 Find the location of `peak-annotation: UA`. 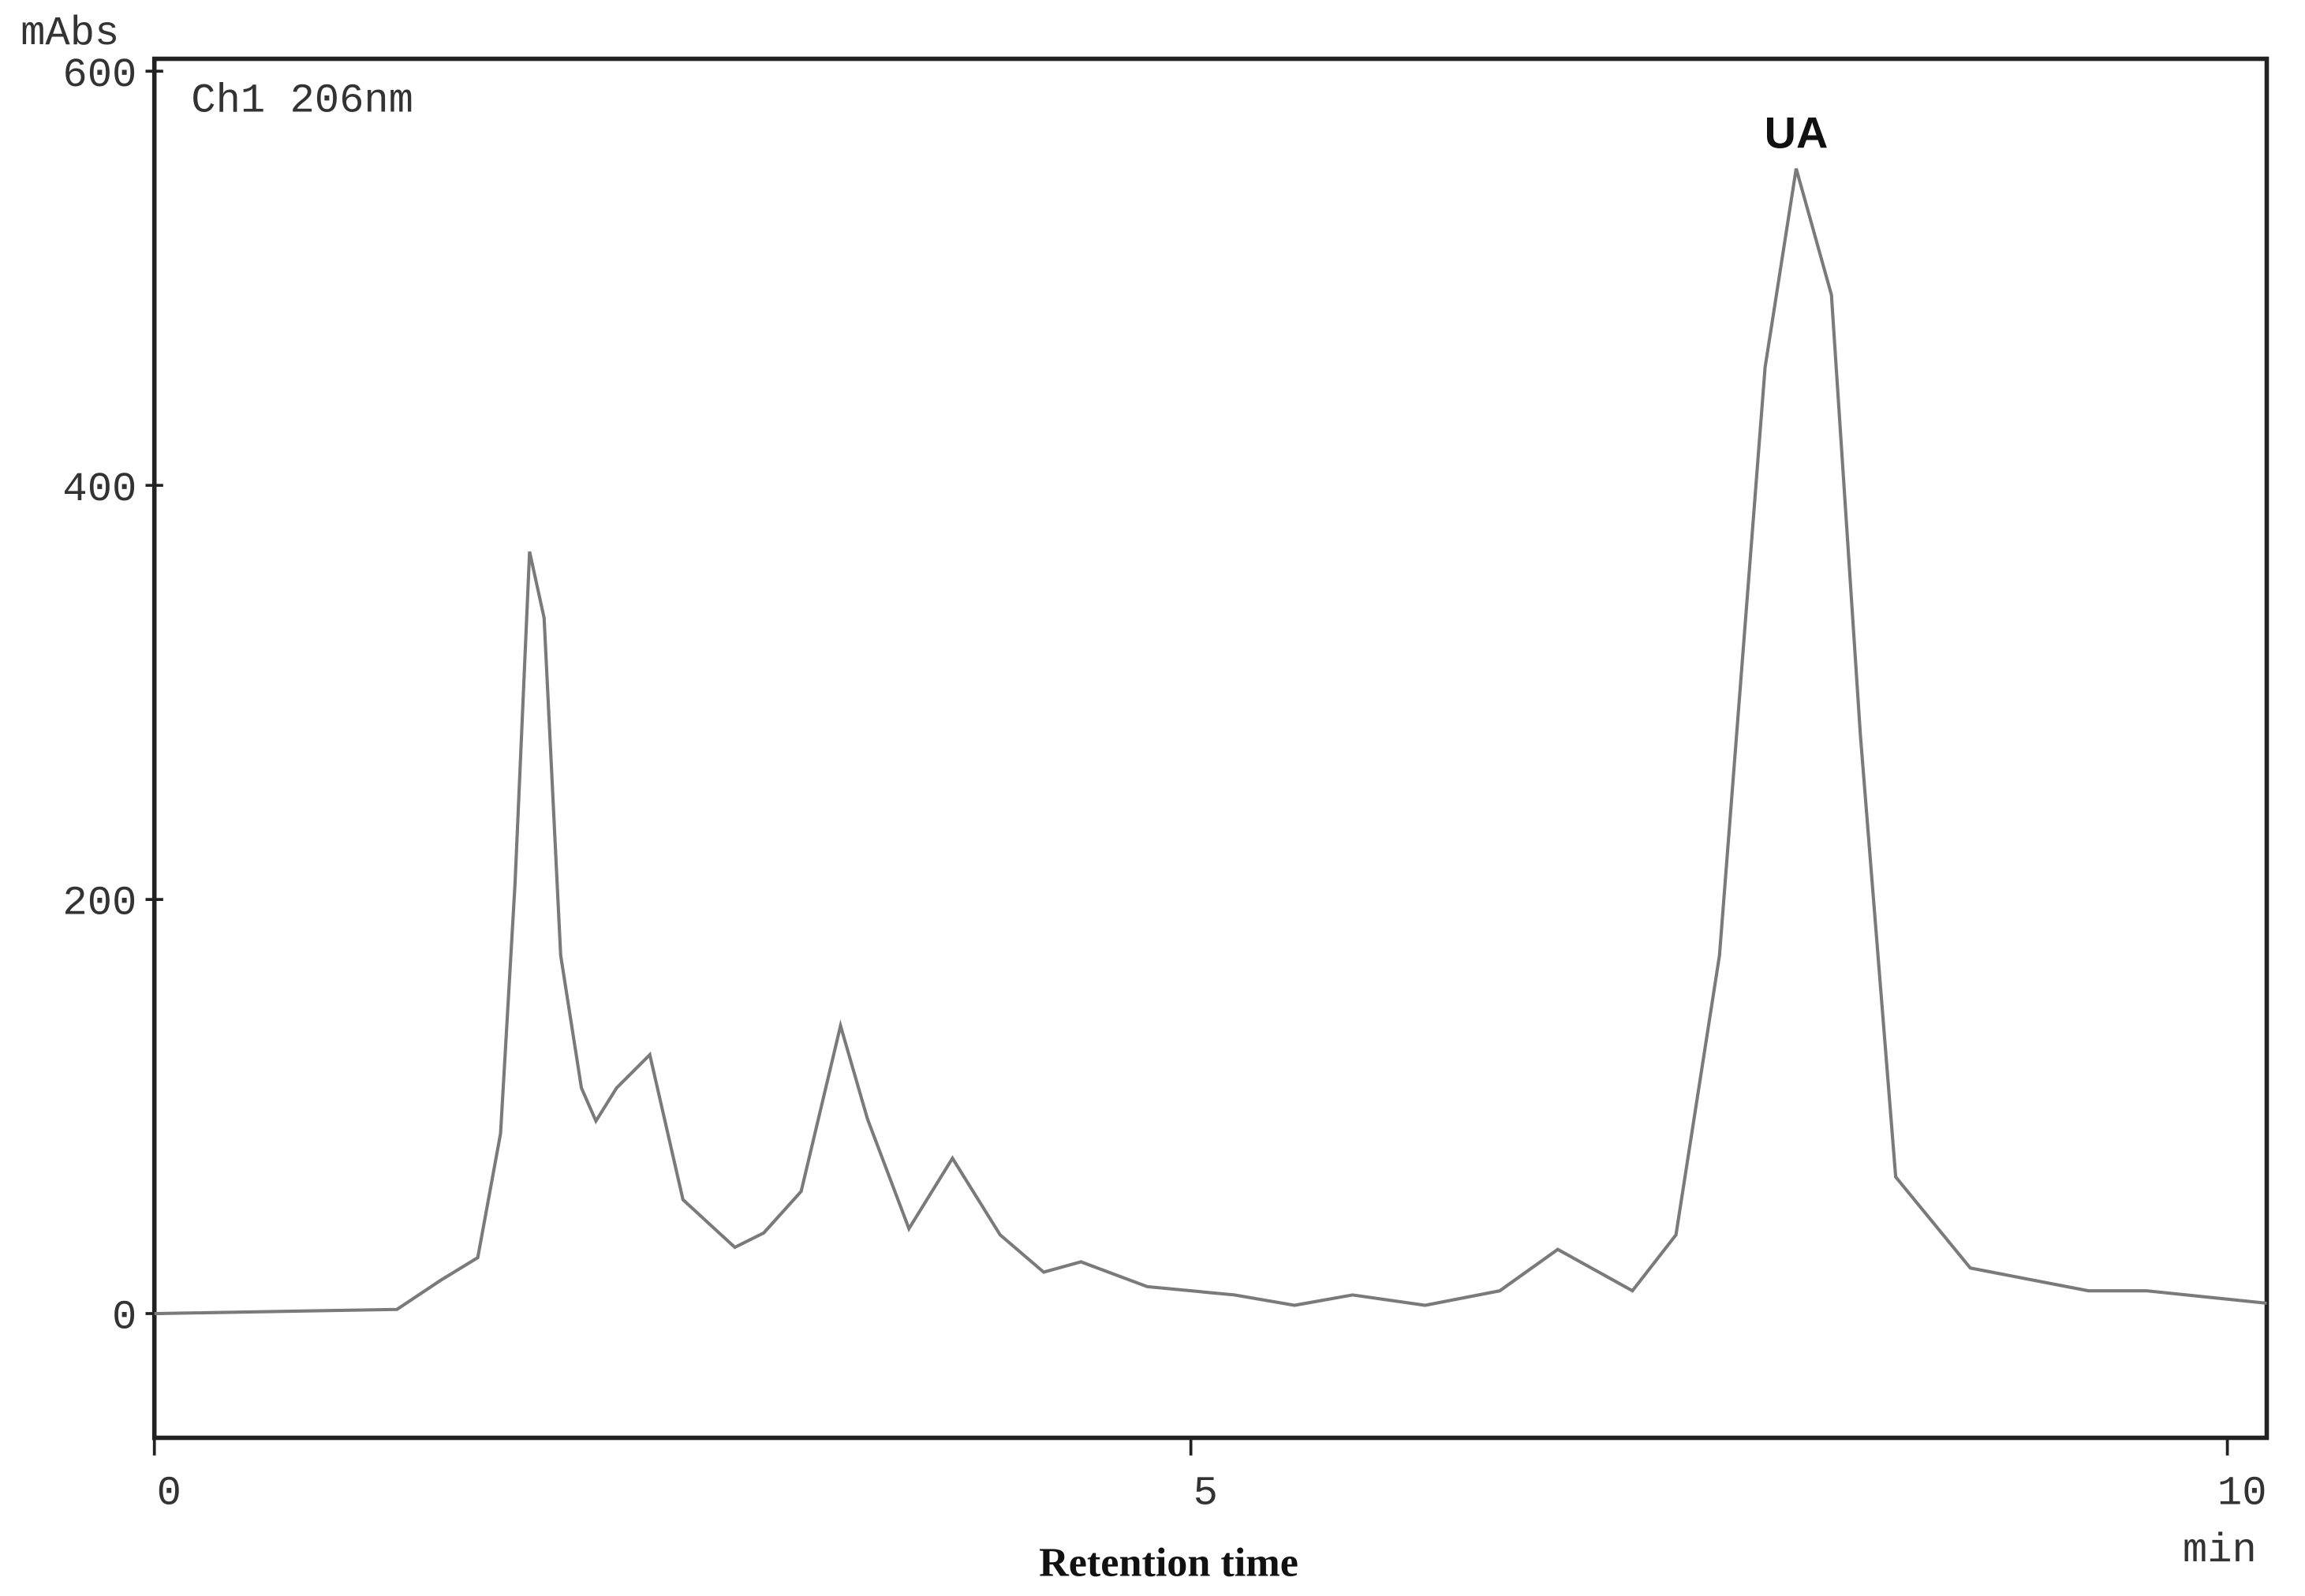

peak-annotation: UA is located at coordinates (1797, 133).